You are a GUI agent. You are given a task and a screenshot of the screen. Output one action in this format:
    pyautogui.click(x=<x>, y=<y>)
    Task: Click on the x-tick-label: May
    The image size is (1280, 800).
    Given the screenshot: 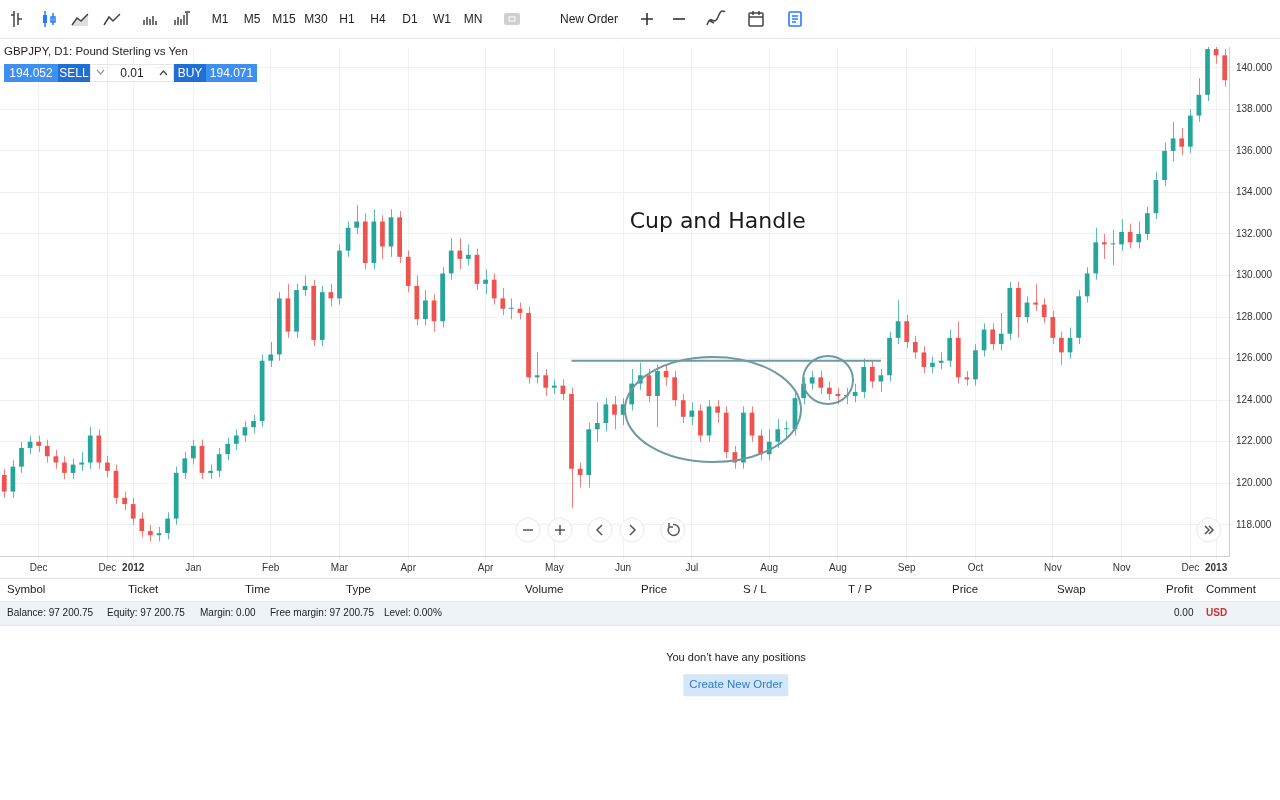 What is the action you would take?
    pyautogui.click(x=554, y=567)
    